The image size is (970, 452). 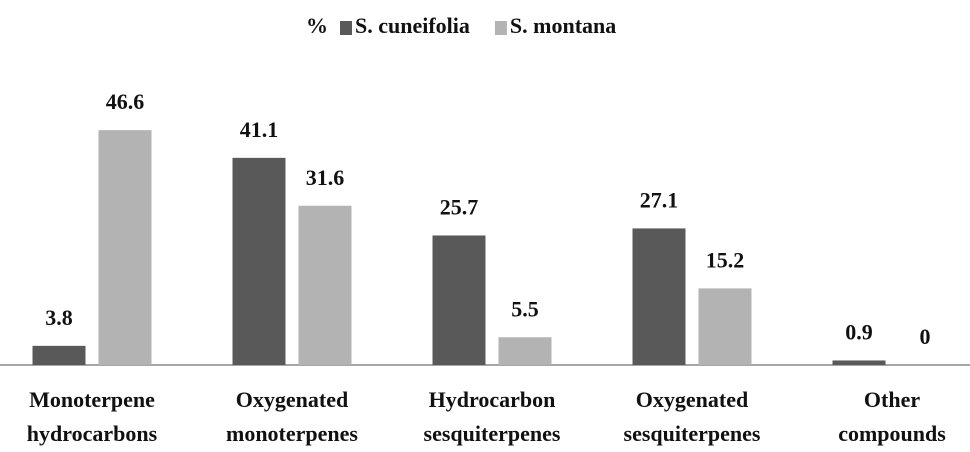 What do you see at coordinates (412, 25) in the screenshot?
I see `legend-label: S. cuneifolia` at bounding box center [412, 25].